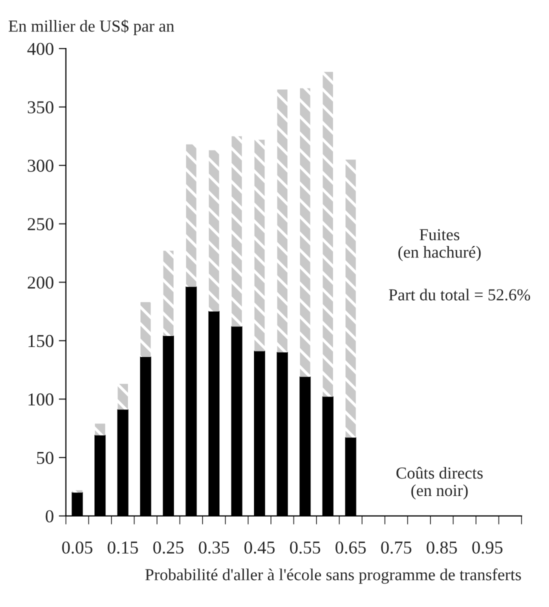  I want to click on x-tick-label: 0.05, so click(77, 547).